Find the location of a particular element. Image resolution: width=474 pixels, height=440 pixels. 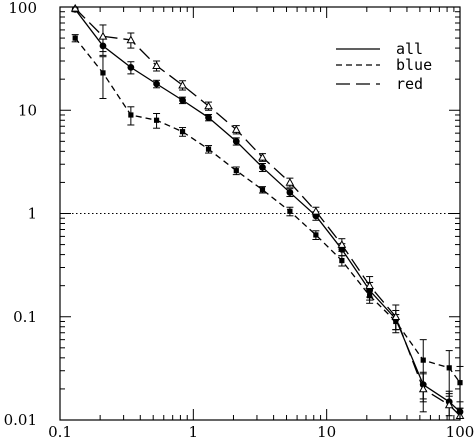

x-tick-label: 10 is located at coordinates (326, 431).